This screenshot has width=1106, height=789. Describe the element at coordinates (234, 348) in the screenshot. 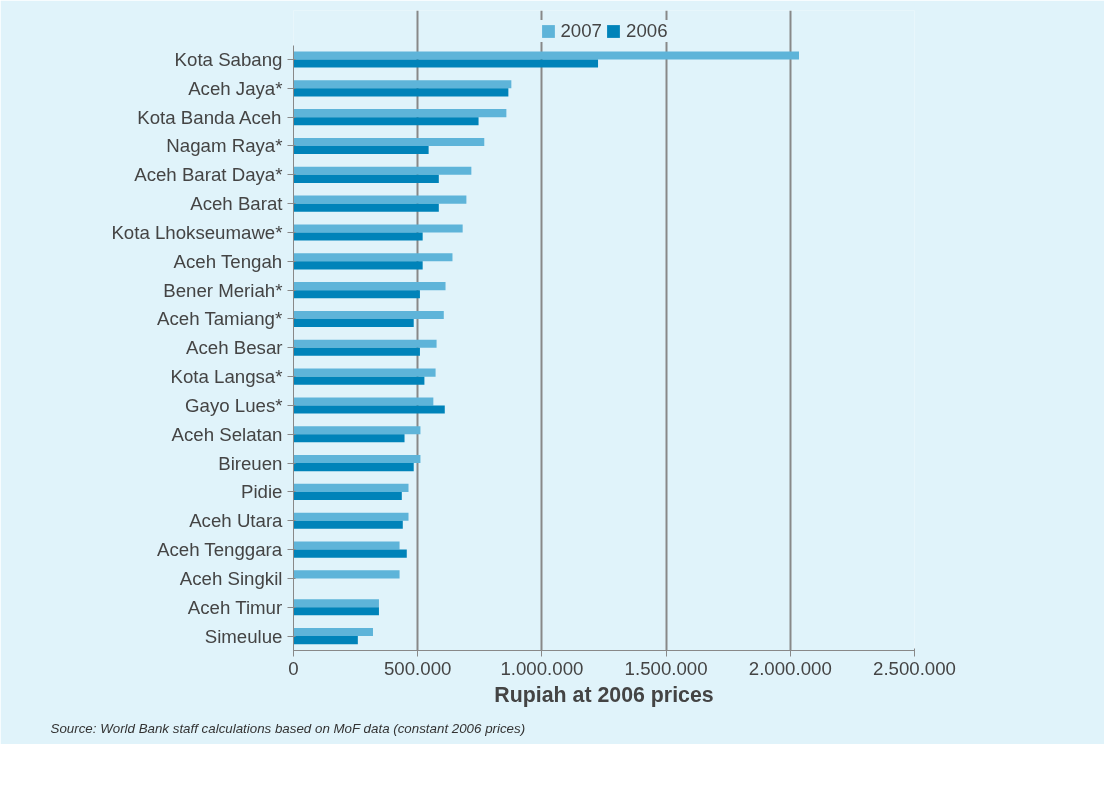

I see `y-tick-label: Aceh Besar` at that location.